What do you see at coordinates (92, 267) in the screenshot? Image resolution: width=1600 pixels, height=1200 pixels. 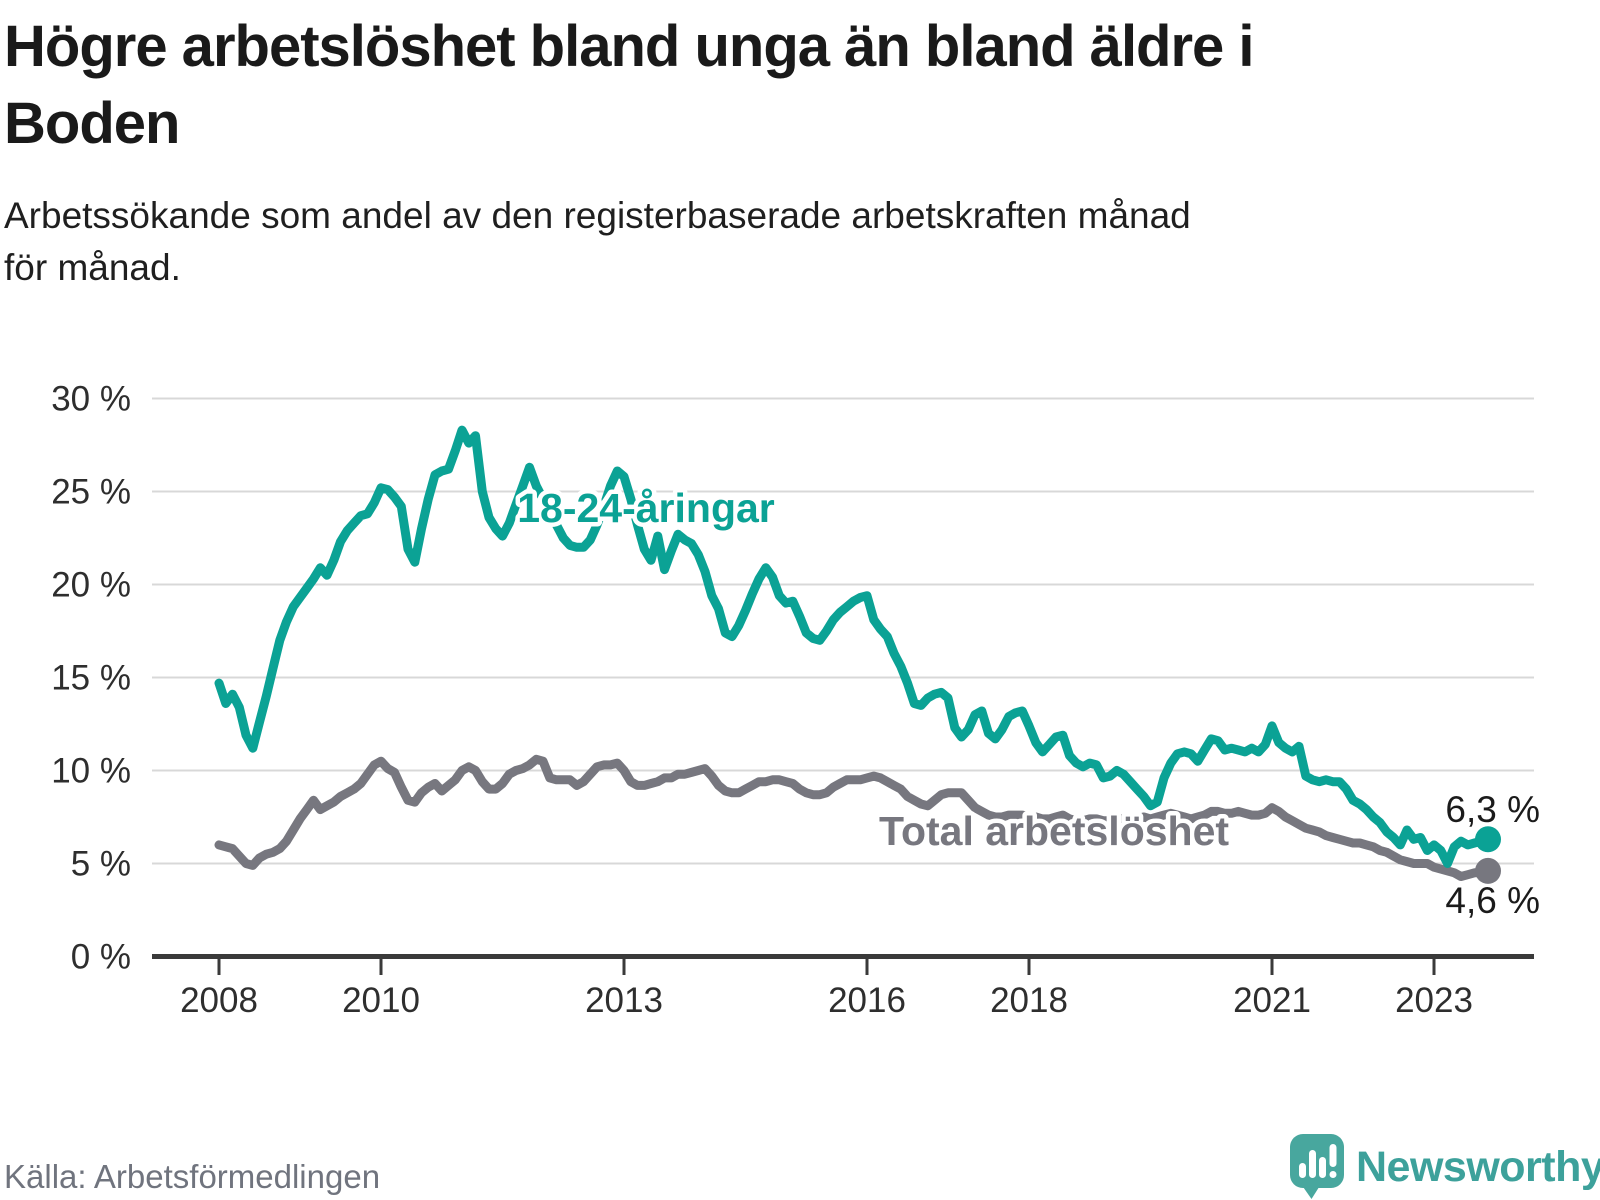 I see `chart-subtitle-line2: för månad.` at bounding box center [92, 267].